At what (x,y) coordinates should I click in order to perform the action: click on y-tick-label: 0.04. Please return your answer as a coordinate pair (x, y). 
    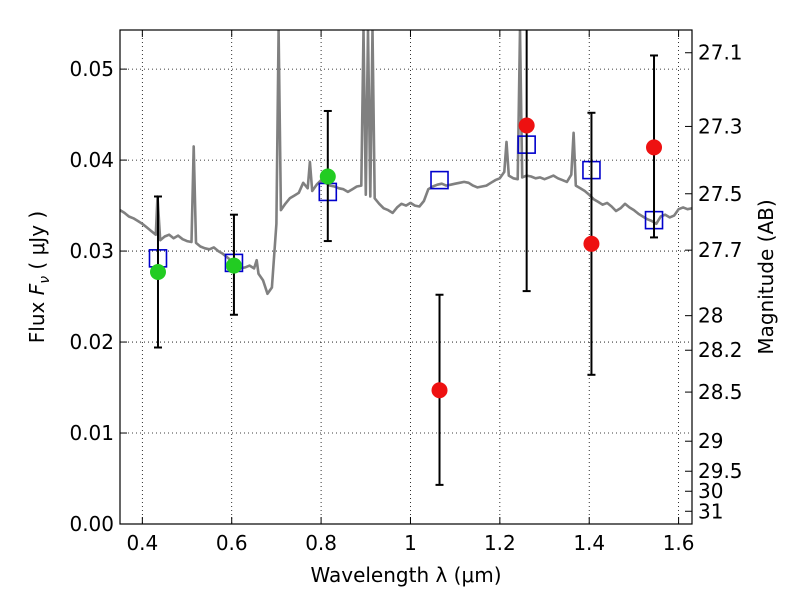
    Looking at the image, I should click on (91, 160).